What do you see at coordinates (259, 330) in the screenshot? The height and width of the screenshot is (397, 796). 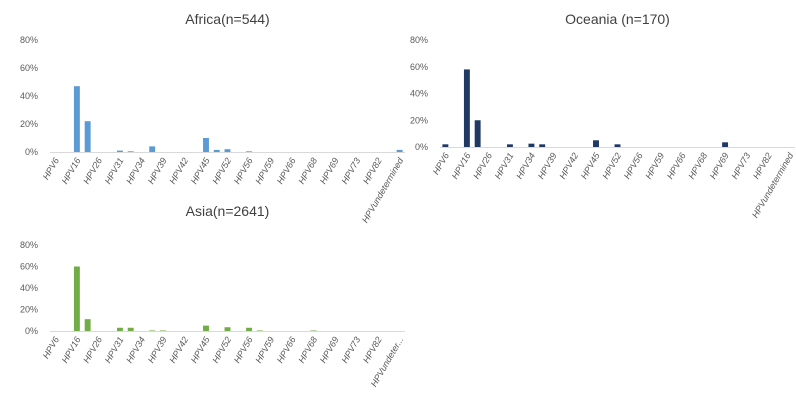 I see `bar-hpv58` at bounding box center [259, 330].